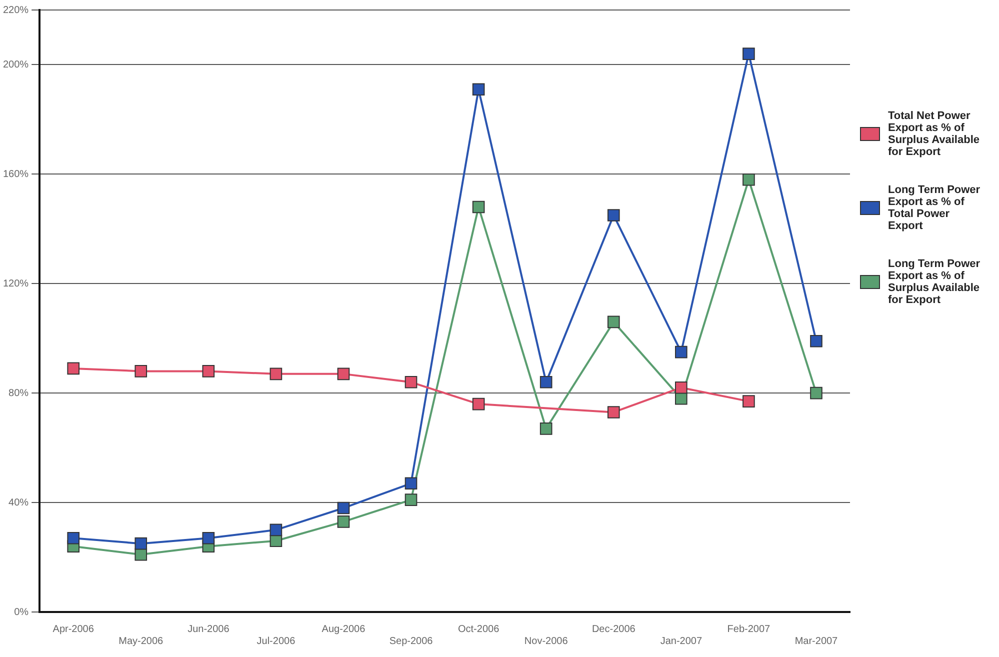 Image resolution: width=999 pixels, height=657 pixels. What do you see at coordinates (935, 282) in the screenshot?
I see `legend-label: Long Term Power Export as % of Surplus Available for Export` at bounding box center [935, 282].